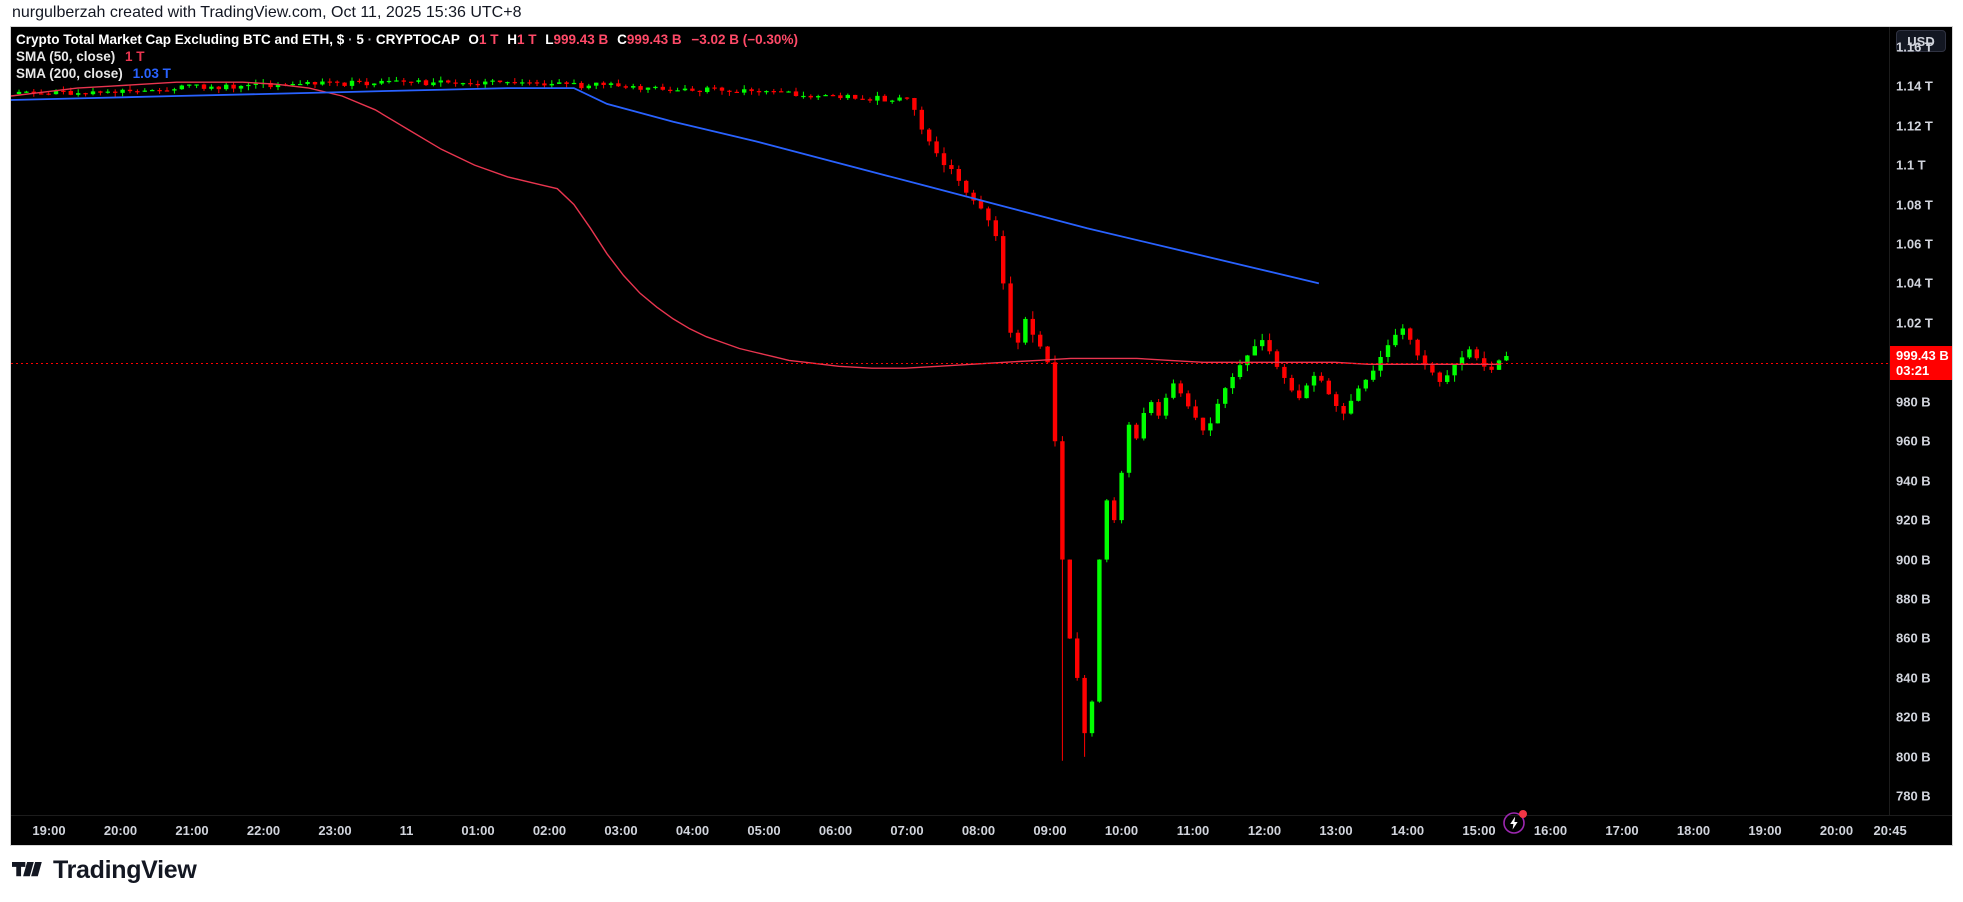  What do you see at coordinates (1914, 283) in the screenshot?
I see `price-tick: 1.04 T` at bounding box center [1914, 283].